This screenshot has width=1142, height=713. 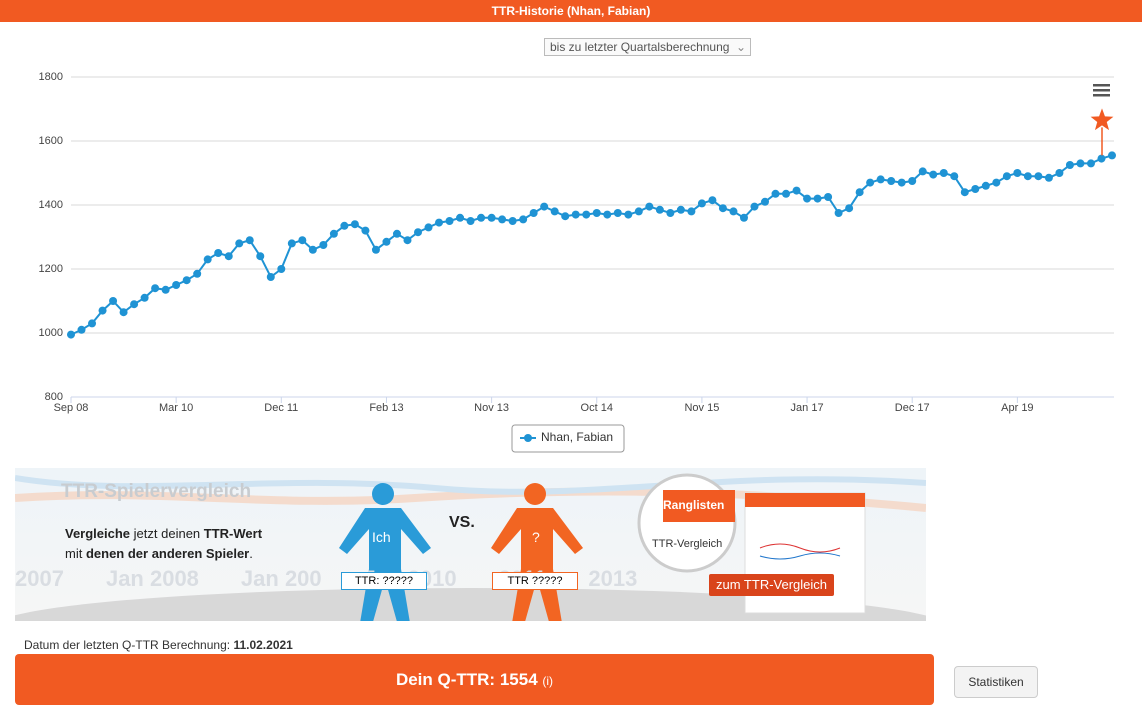 What do you see at coordinates (51, 141) in the screenshot?
I see `y-tick-label: 1600` at bounding box center [51, 141].